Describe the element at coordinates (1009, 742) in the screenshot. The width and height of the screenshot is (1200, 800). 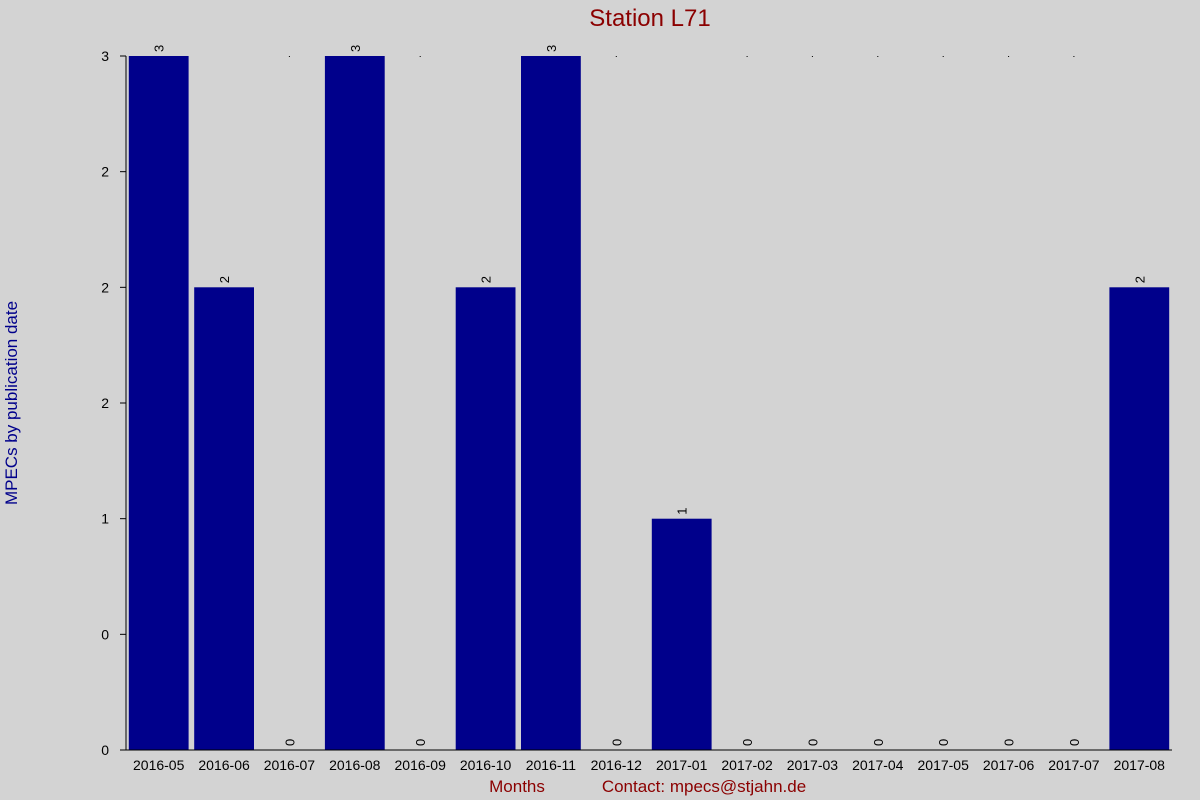
I see `value-label-2017-06: 0` at that location.